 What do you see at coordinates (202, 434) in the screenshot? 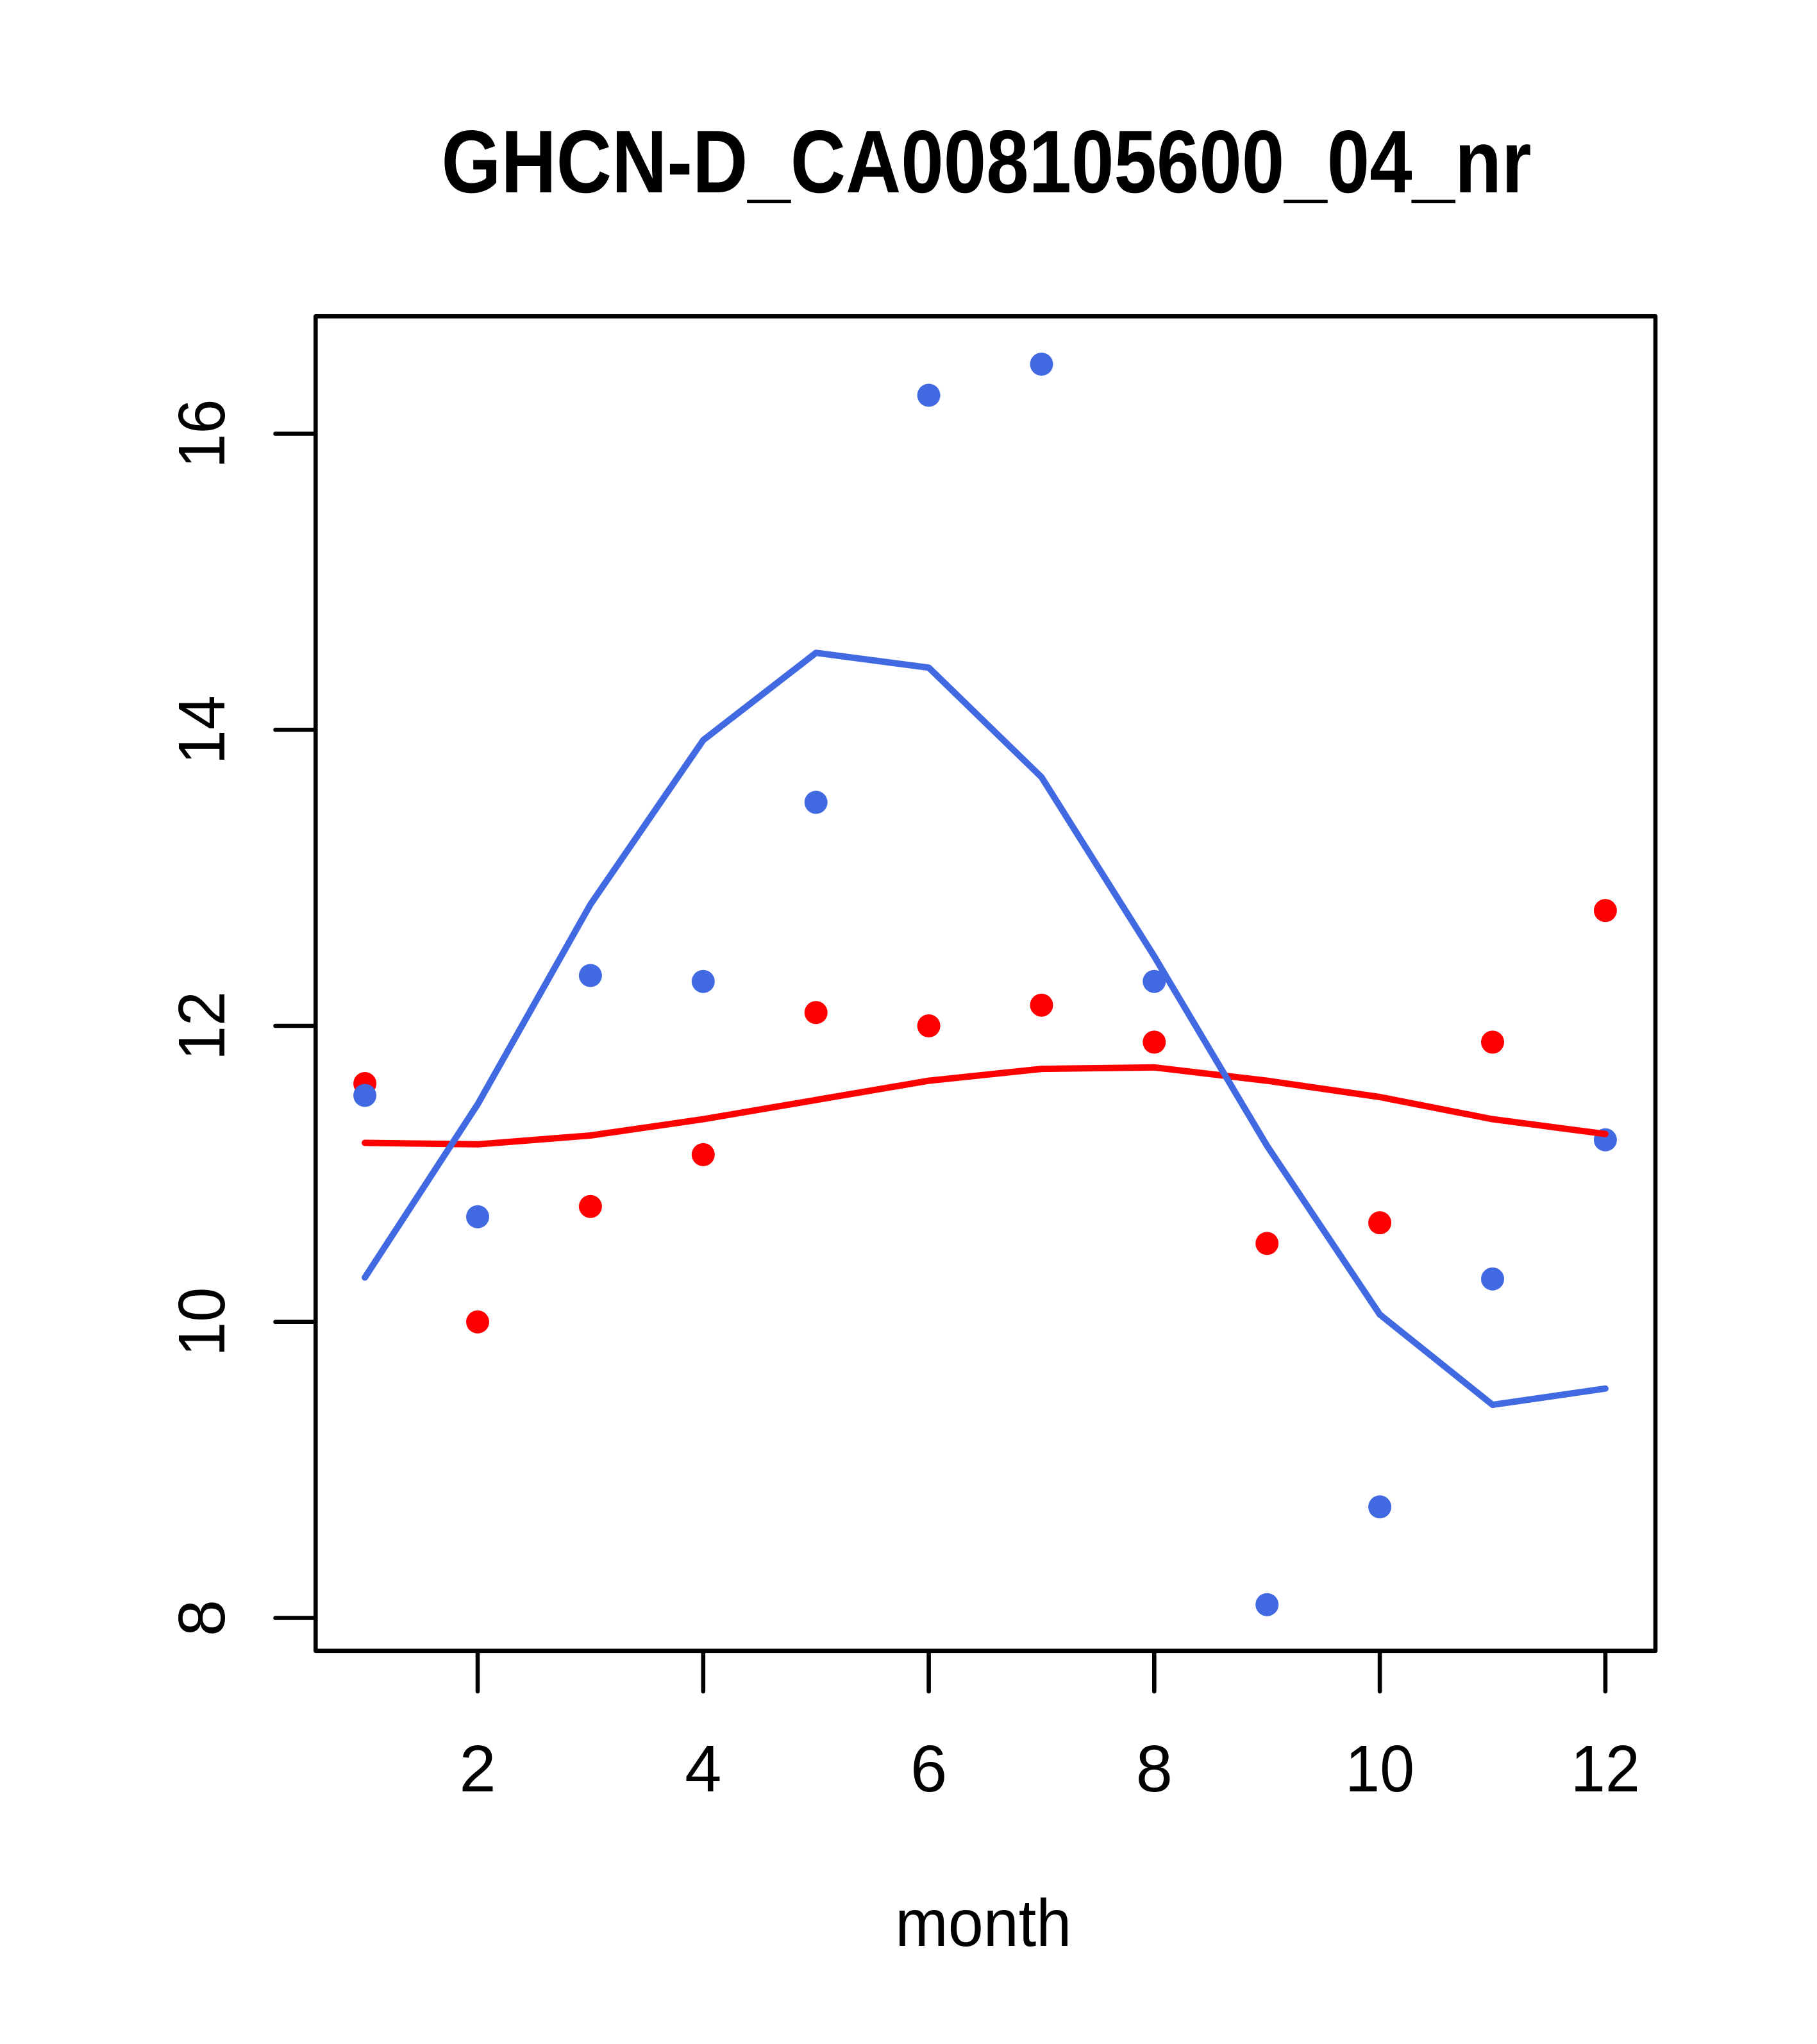
I see `svg-text: 16` at bounding box center [202, 434].